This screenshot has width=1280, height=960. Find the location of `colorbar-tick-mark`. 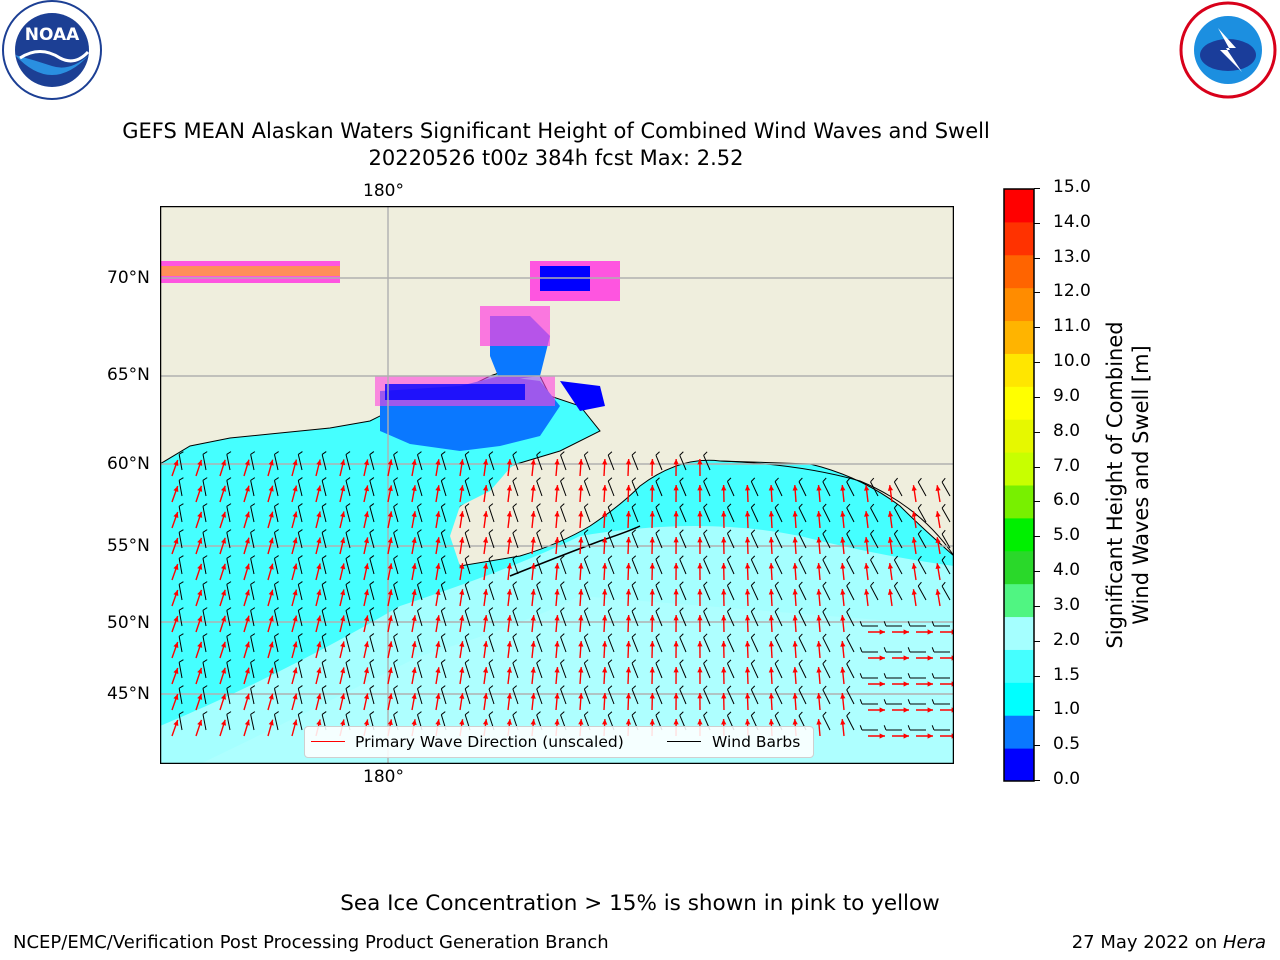

colorbar-tick-mark is located at coordinates (1037, 711).